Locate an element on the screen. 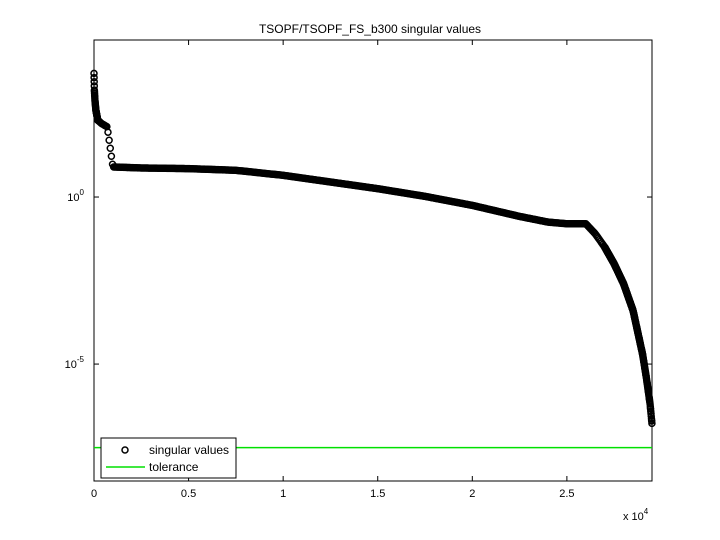  chart-title: TSOPF/TSOPF_FS_b300 singular values is located at coordinates (370, 29).